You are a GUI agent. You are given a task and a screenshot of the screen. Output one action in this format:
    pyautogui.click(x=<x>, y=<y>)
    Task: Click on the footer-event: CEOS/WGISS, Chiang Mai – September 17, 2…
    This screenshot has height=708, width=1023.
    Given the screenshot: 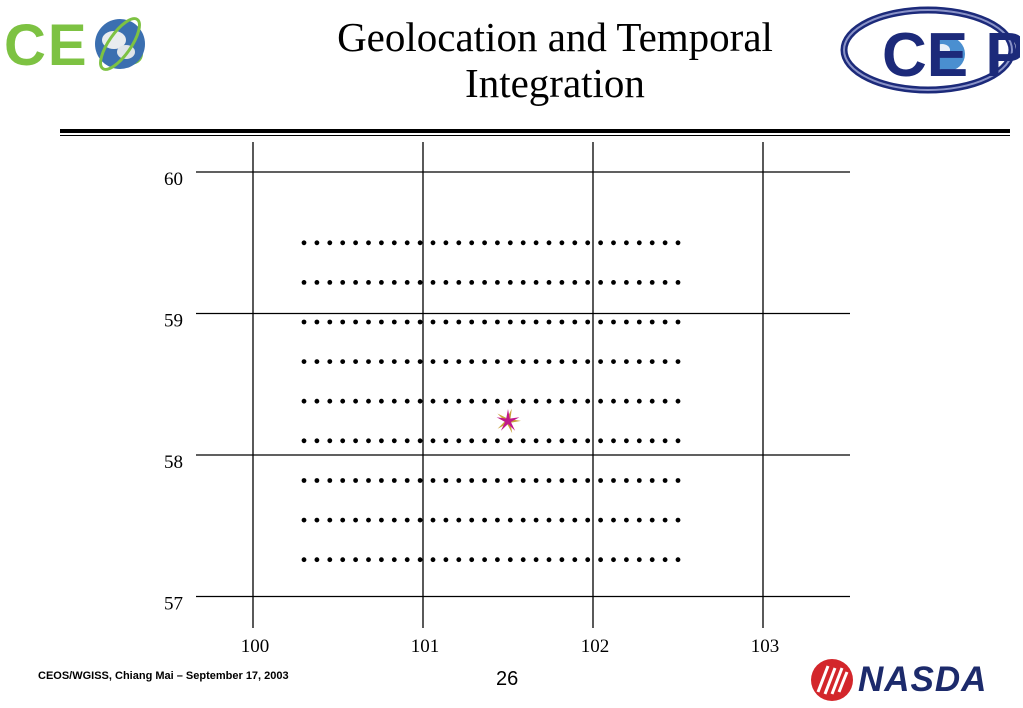 What is the action you would take?
    pyautogui.click(x=163, y=676)
    